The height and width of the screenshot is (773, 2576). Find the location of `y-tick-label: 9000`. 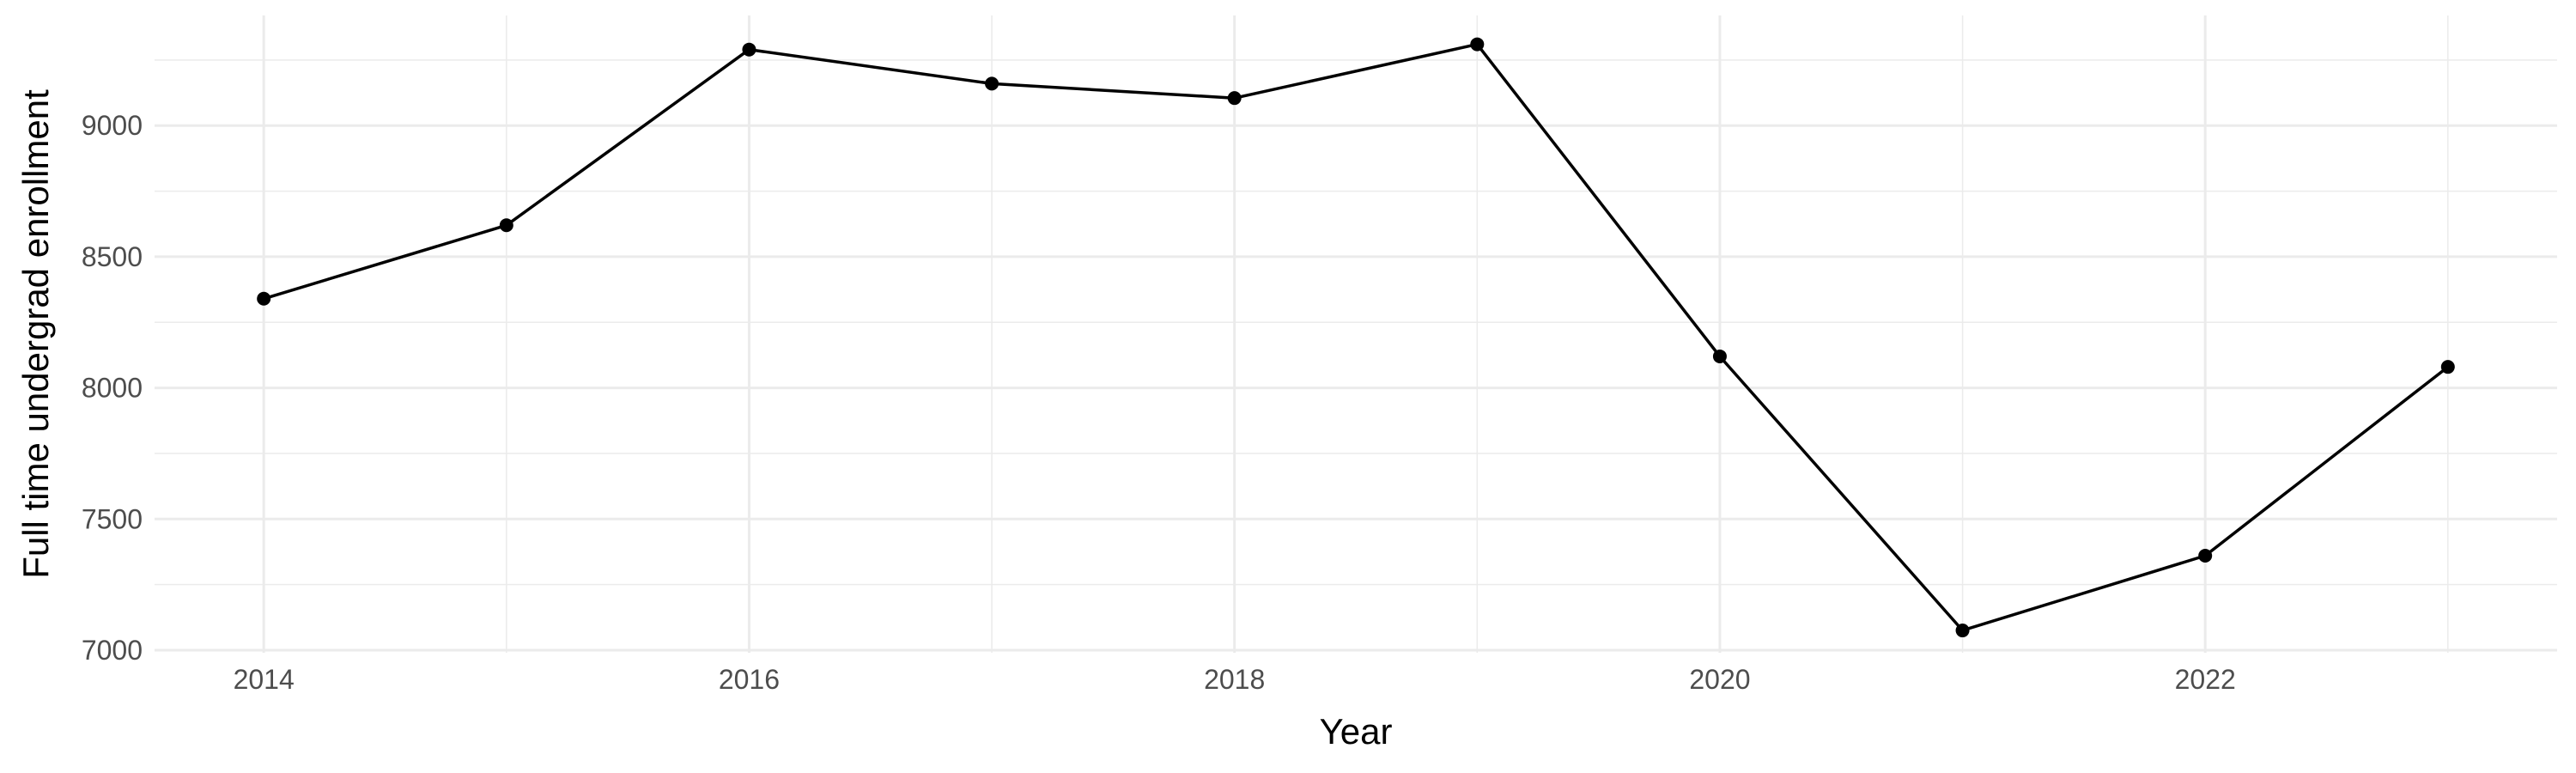

y-tick-label: 9000 is located at coordinates (112, 125).